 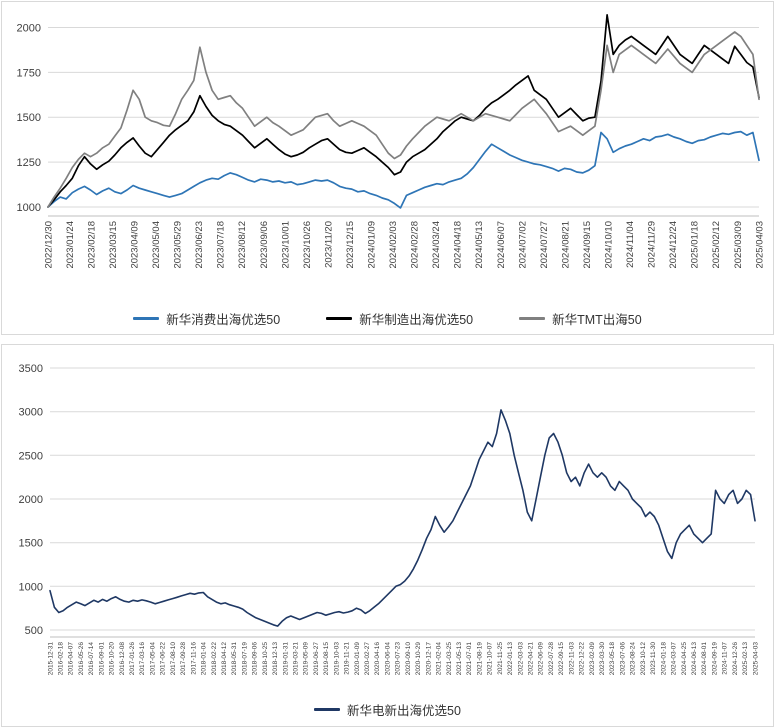 I want to click on svg-text: 2024/07/02, so click(x=522, y=245).